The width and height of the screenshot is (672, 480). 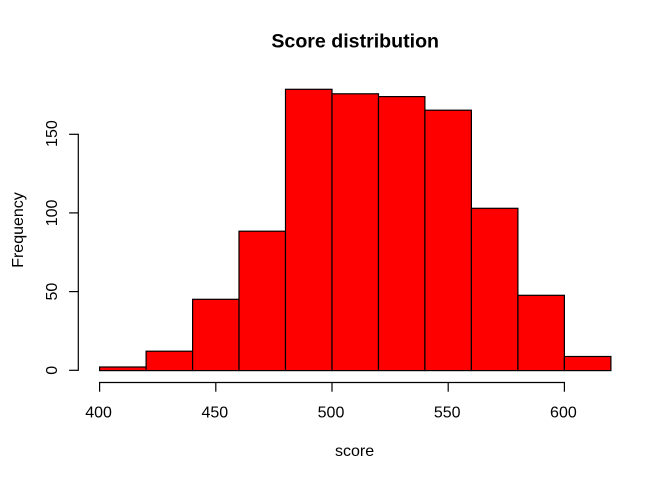 I want to click on svg-text: 500, so click(x=331, y=412).